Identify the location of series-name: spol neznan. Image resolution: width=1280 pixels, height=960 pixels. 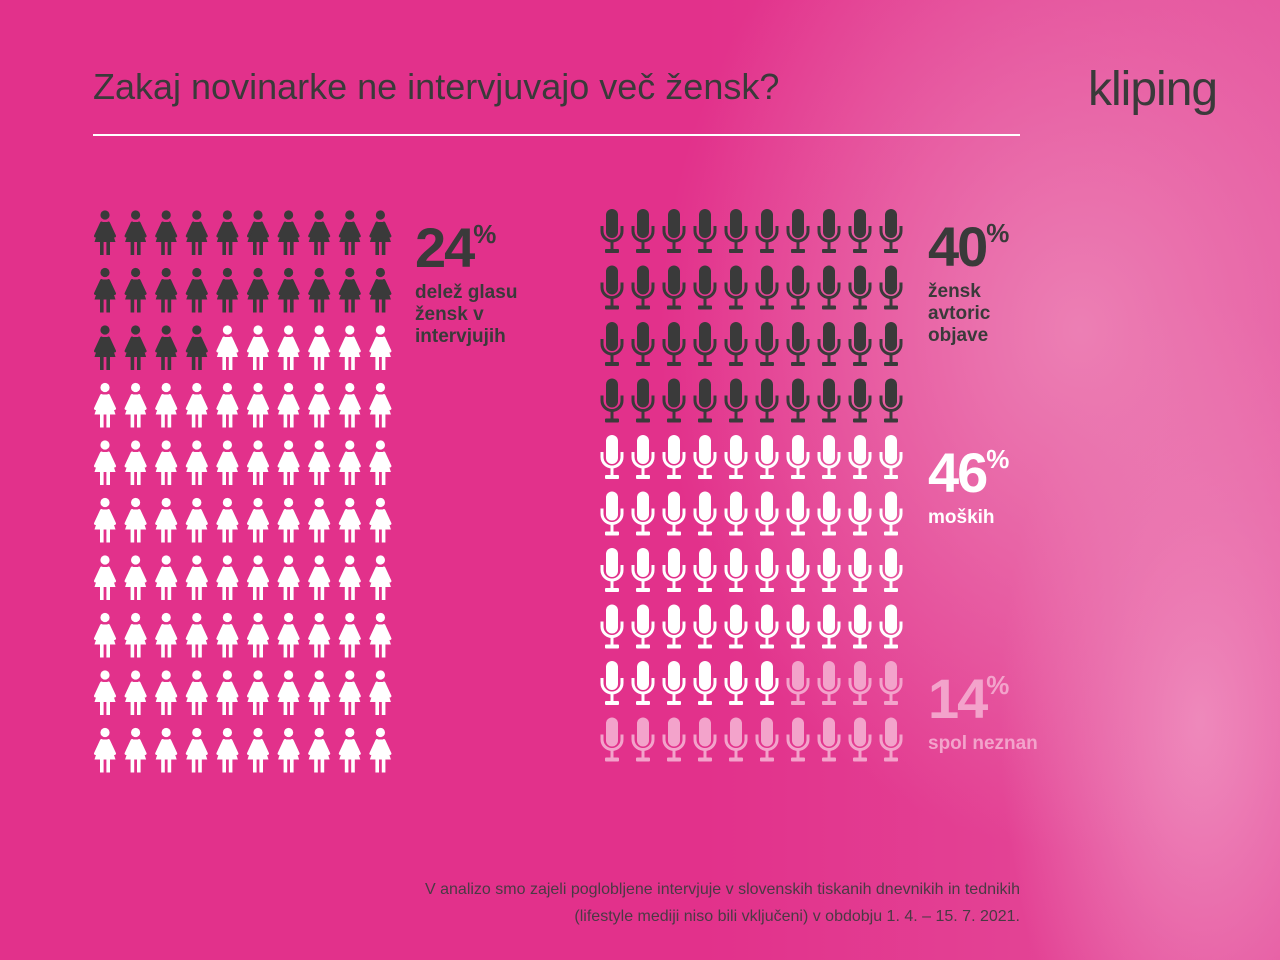
(983, 743).